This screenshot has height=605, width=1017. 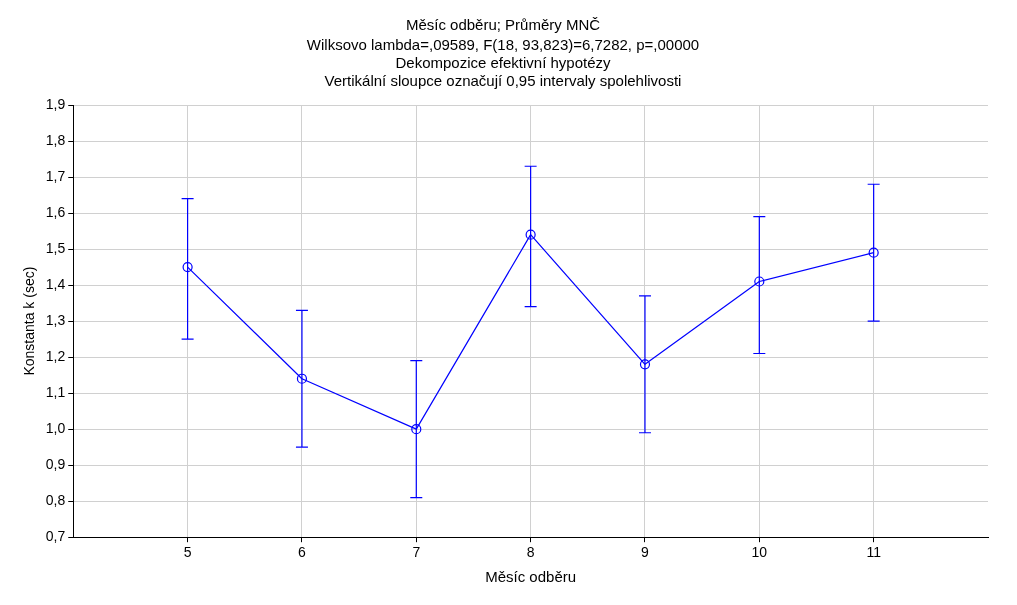 I want to click on y-tick-label: 1,4, so click(x=55, y=283).